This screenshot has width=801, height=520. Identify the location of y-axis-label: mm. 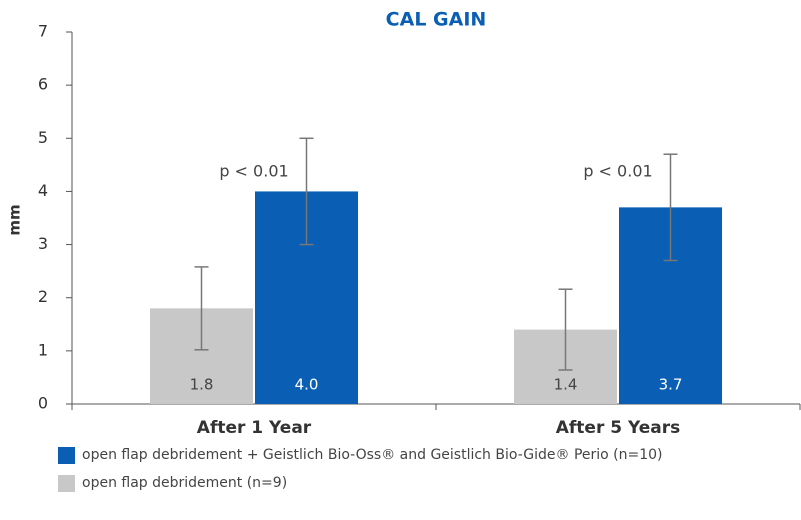
(15, 219).